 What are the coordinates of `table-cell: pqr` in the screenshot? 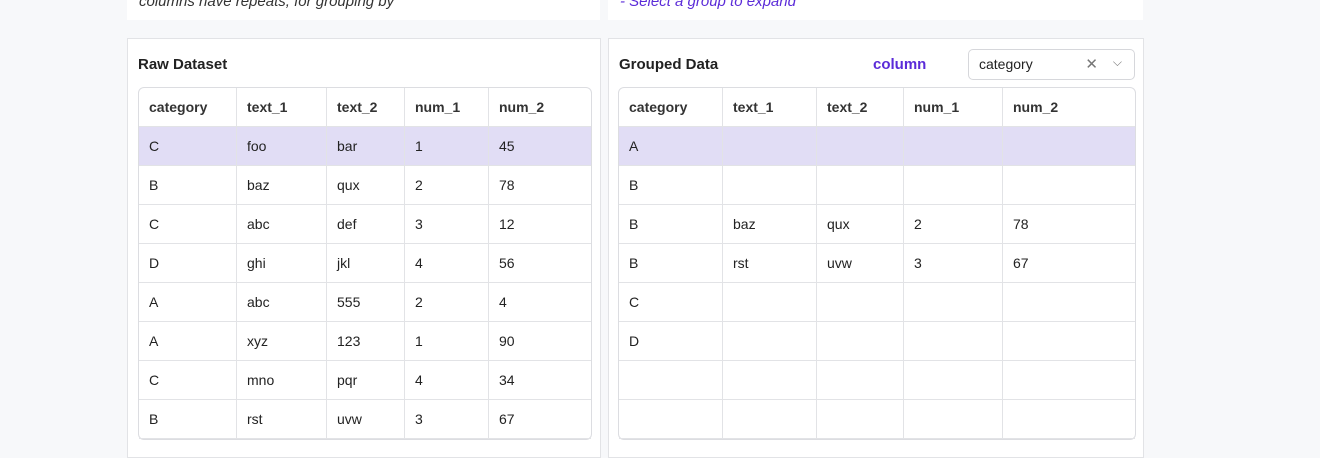 It's located at (366, 380).